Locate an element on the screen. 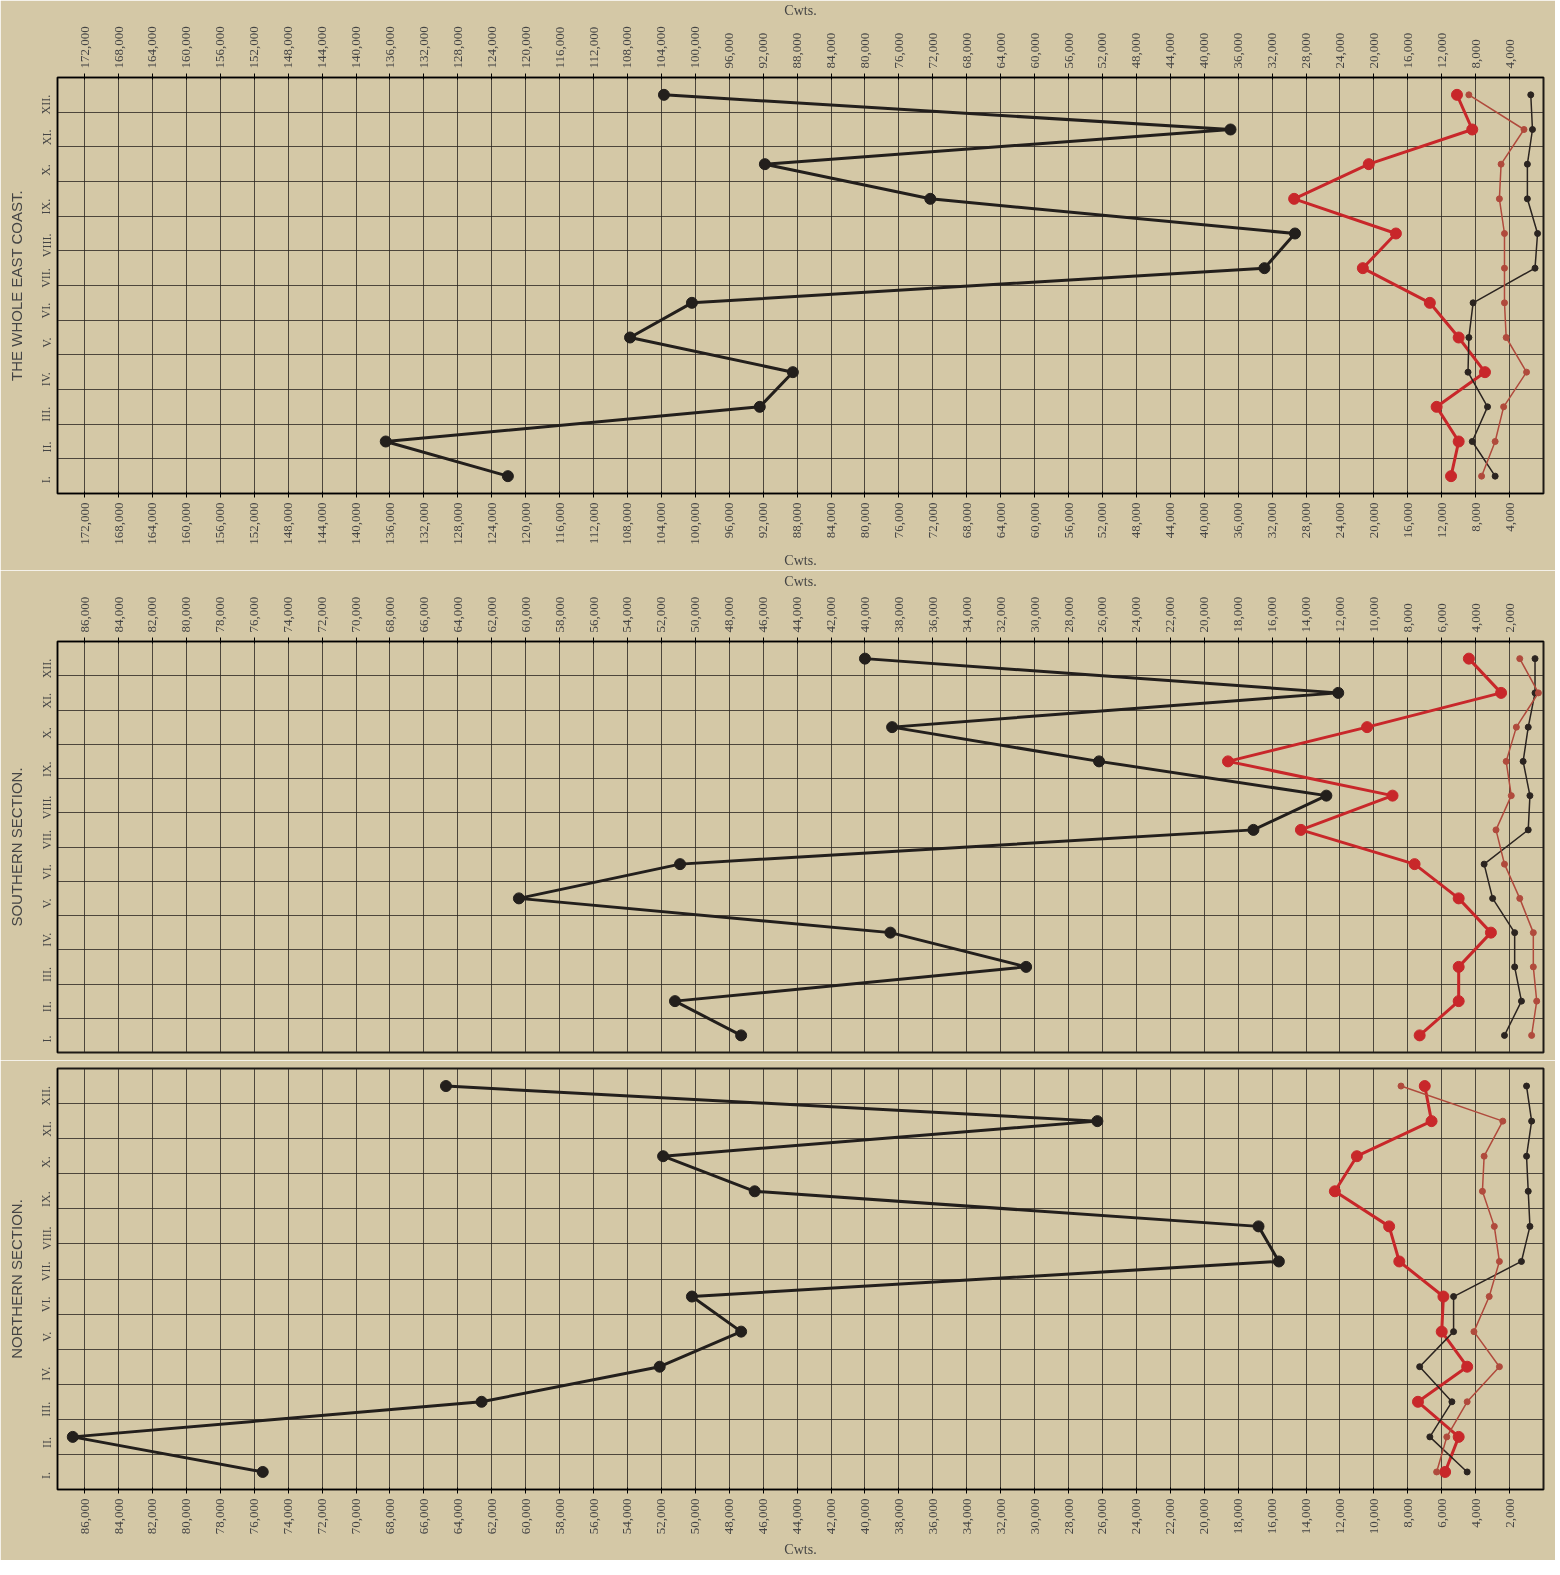  y-tick-label: II. is located at coordinates (46, 1442).